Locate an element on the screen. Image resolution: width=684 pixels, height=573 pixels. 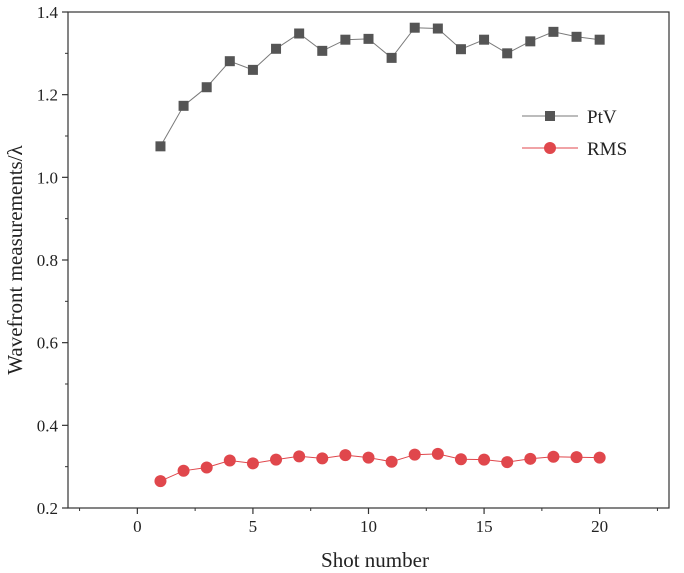
x-tick-label: 10 is located at coordinates (368, 526).